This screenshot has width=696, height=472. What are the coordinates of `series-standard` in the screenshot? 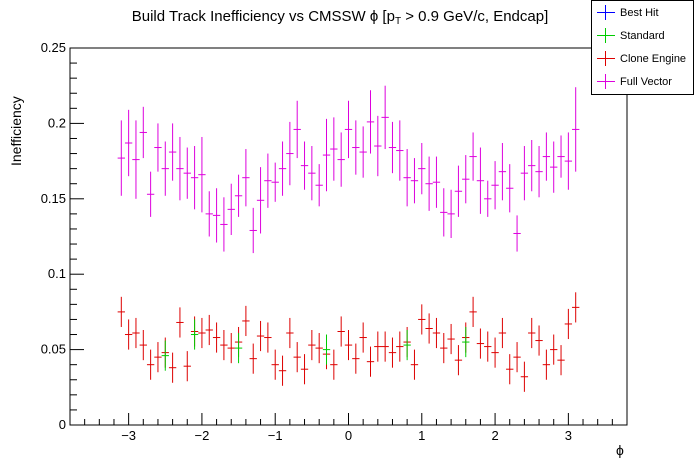 It's located at (315, 345).